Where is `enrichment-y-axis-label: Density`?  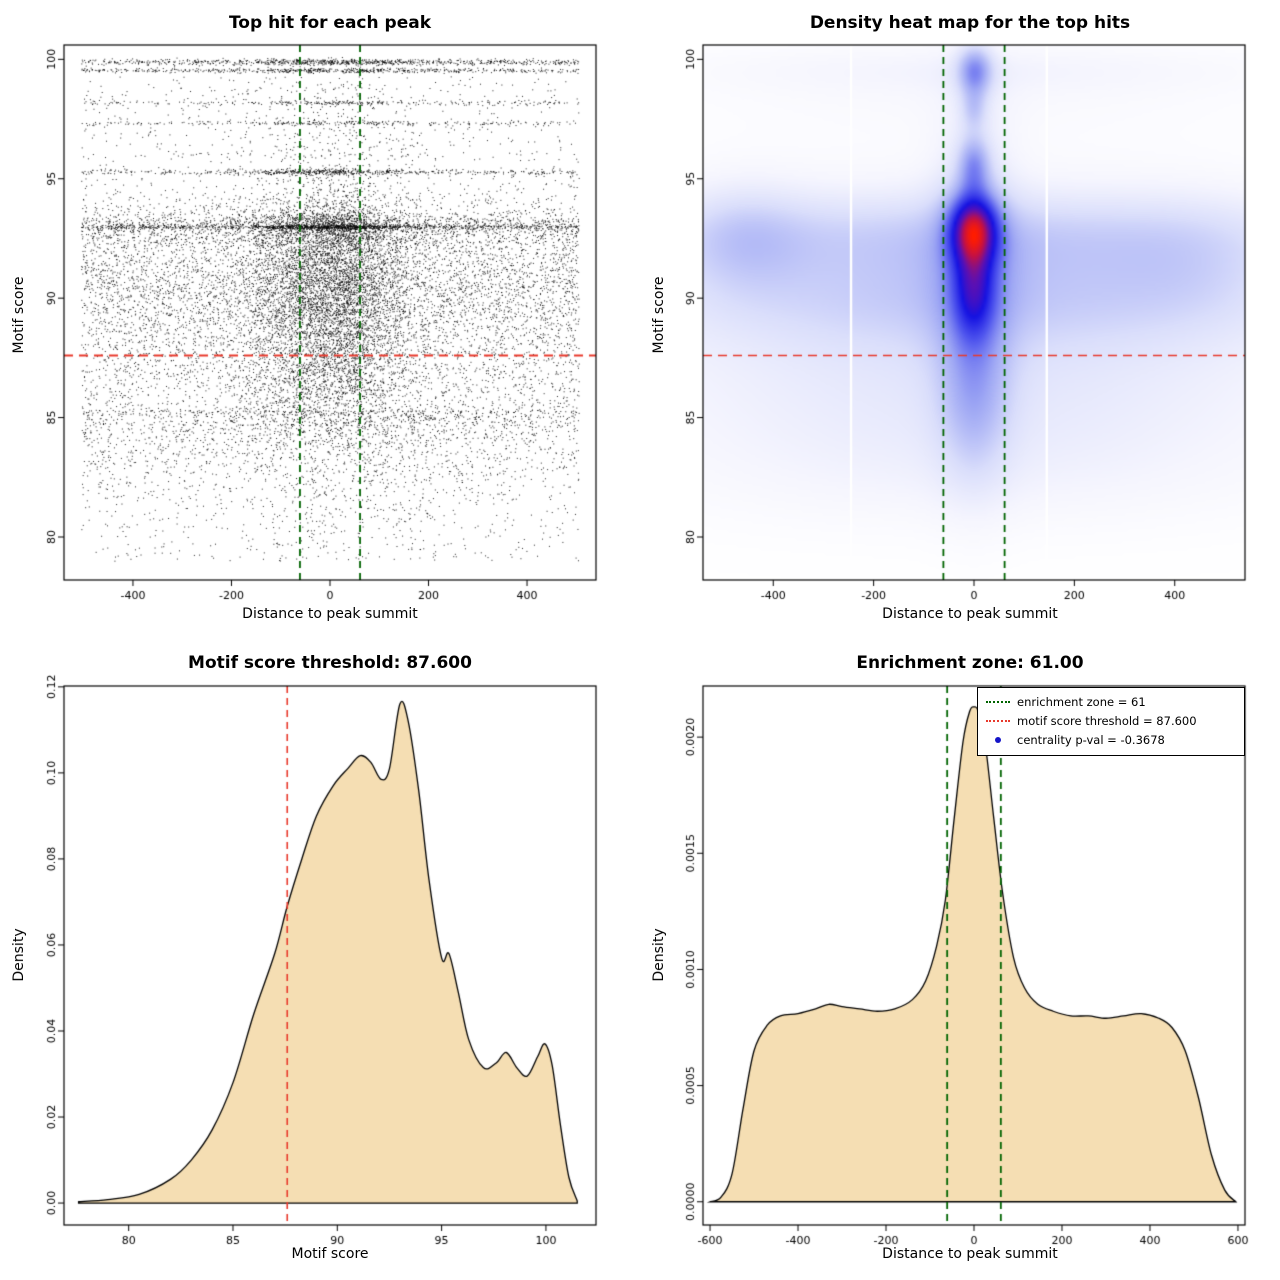
enrichment-y-axis-label: Density is located at coordinates (659, 955).